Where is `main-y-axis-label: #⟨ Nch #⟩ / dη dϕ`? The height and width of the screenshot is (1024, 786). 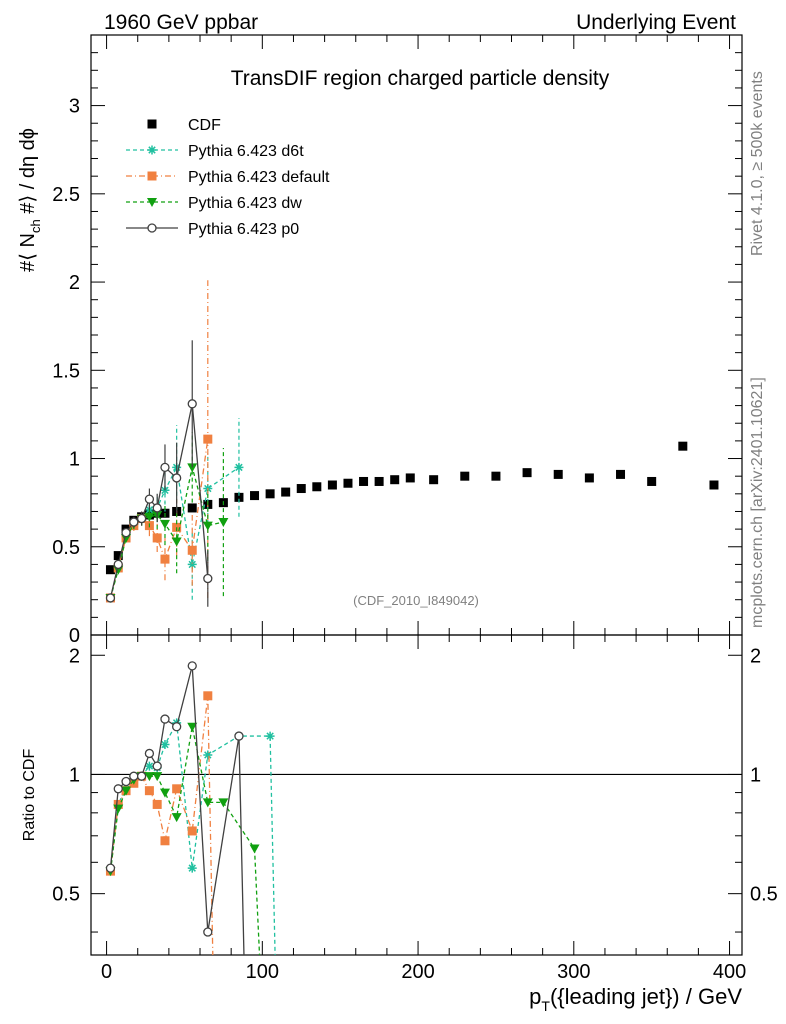
main-y-axis-label: #⟨ Nch #⟩ / dη dϕ is located at coordinates (30, 200).